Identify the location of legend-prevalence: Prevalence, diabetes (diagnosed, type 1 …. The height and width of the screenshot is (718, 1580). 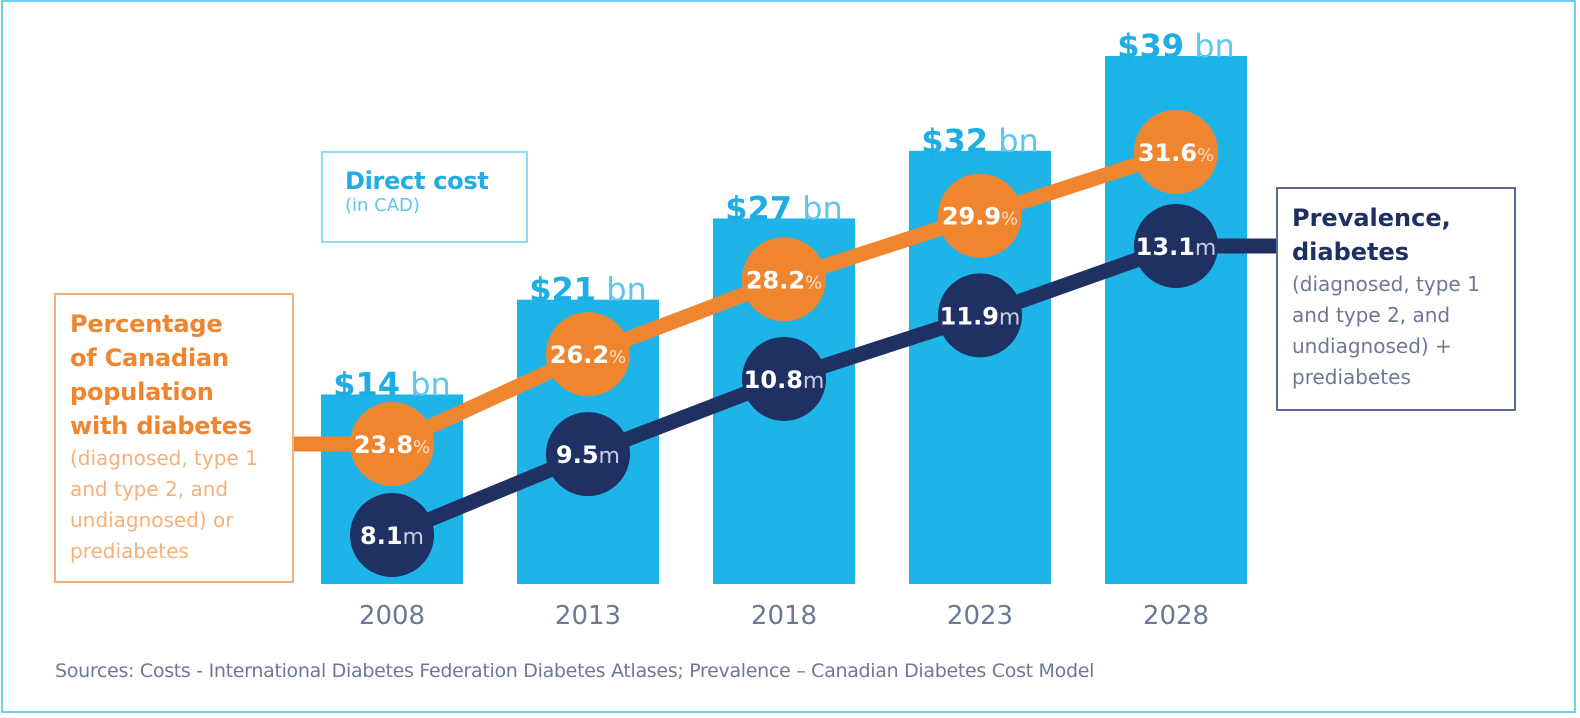
(1396, 299).